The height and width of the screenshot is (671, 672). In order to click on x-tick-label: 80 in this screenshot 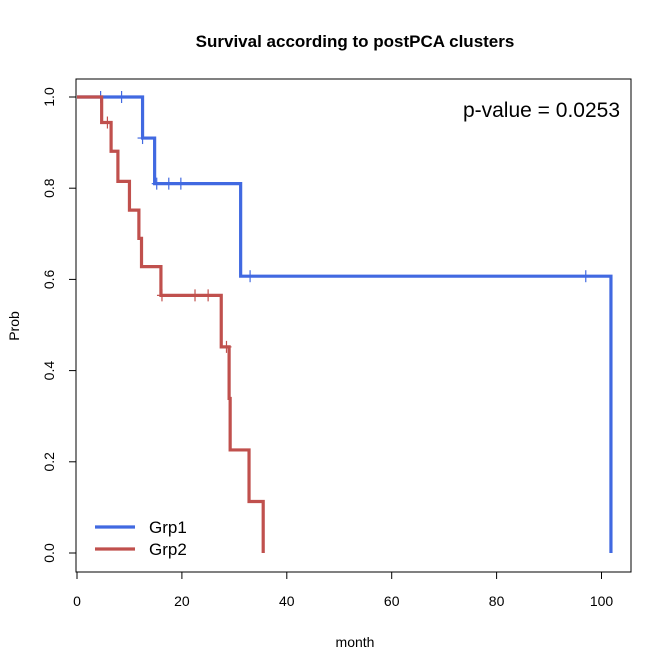, I will do `click(497, 601)`.